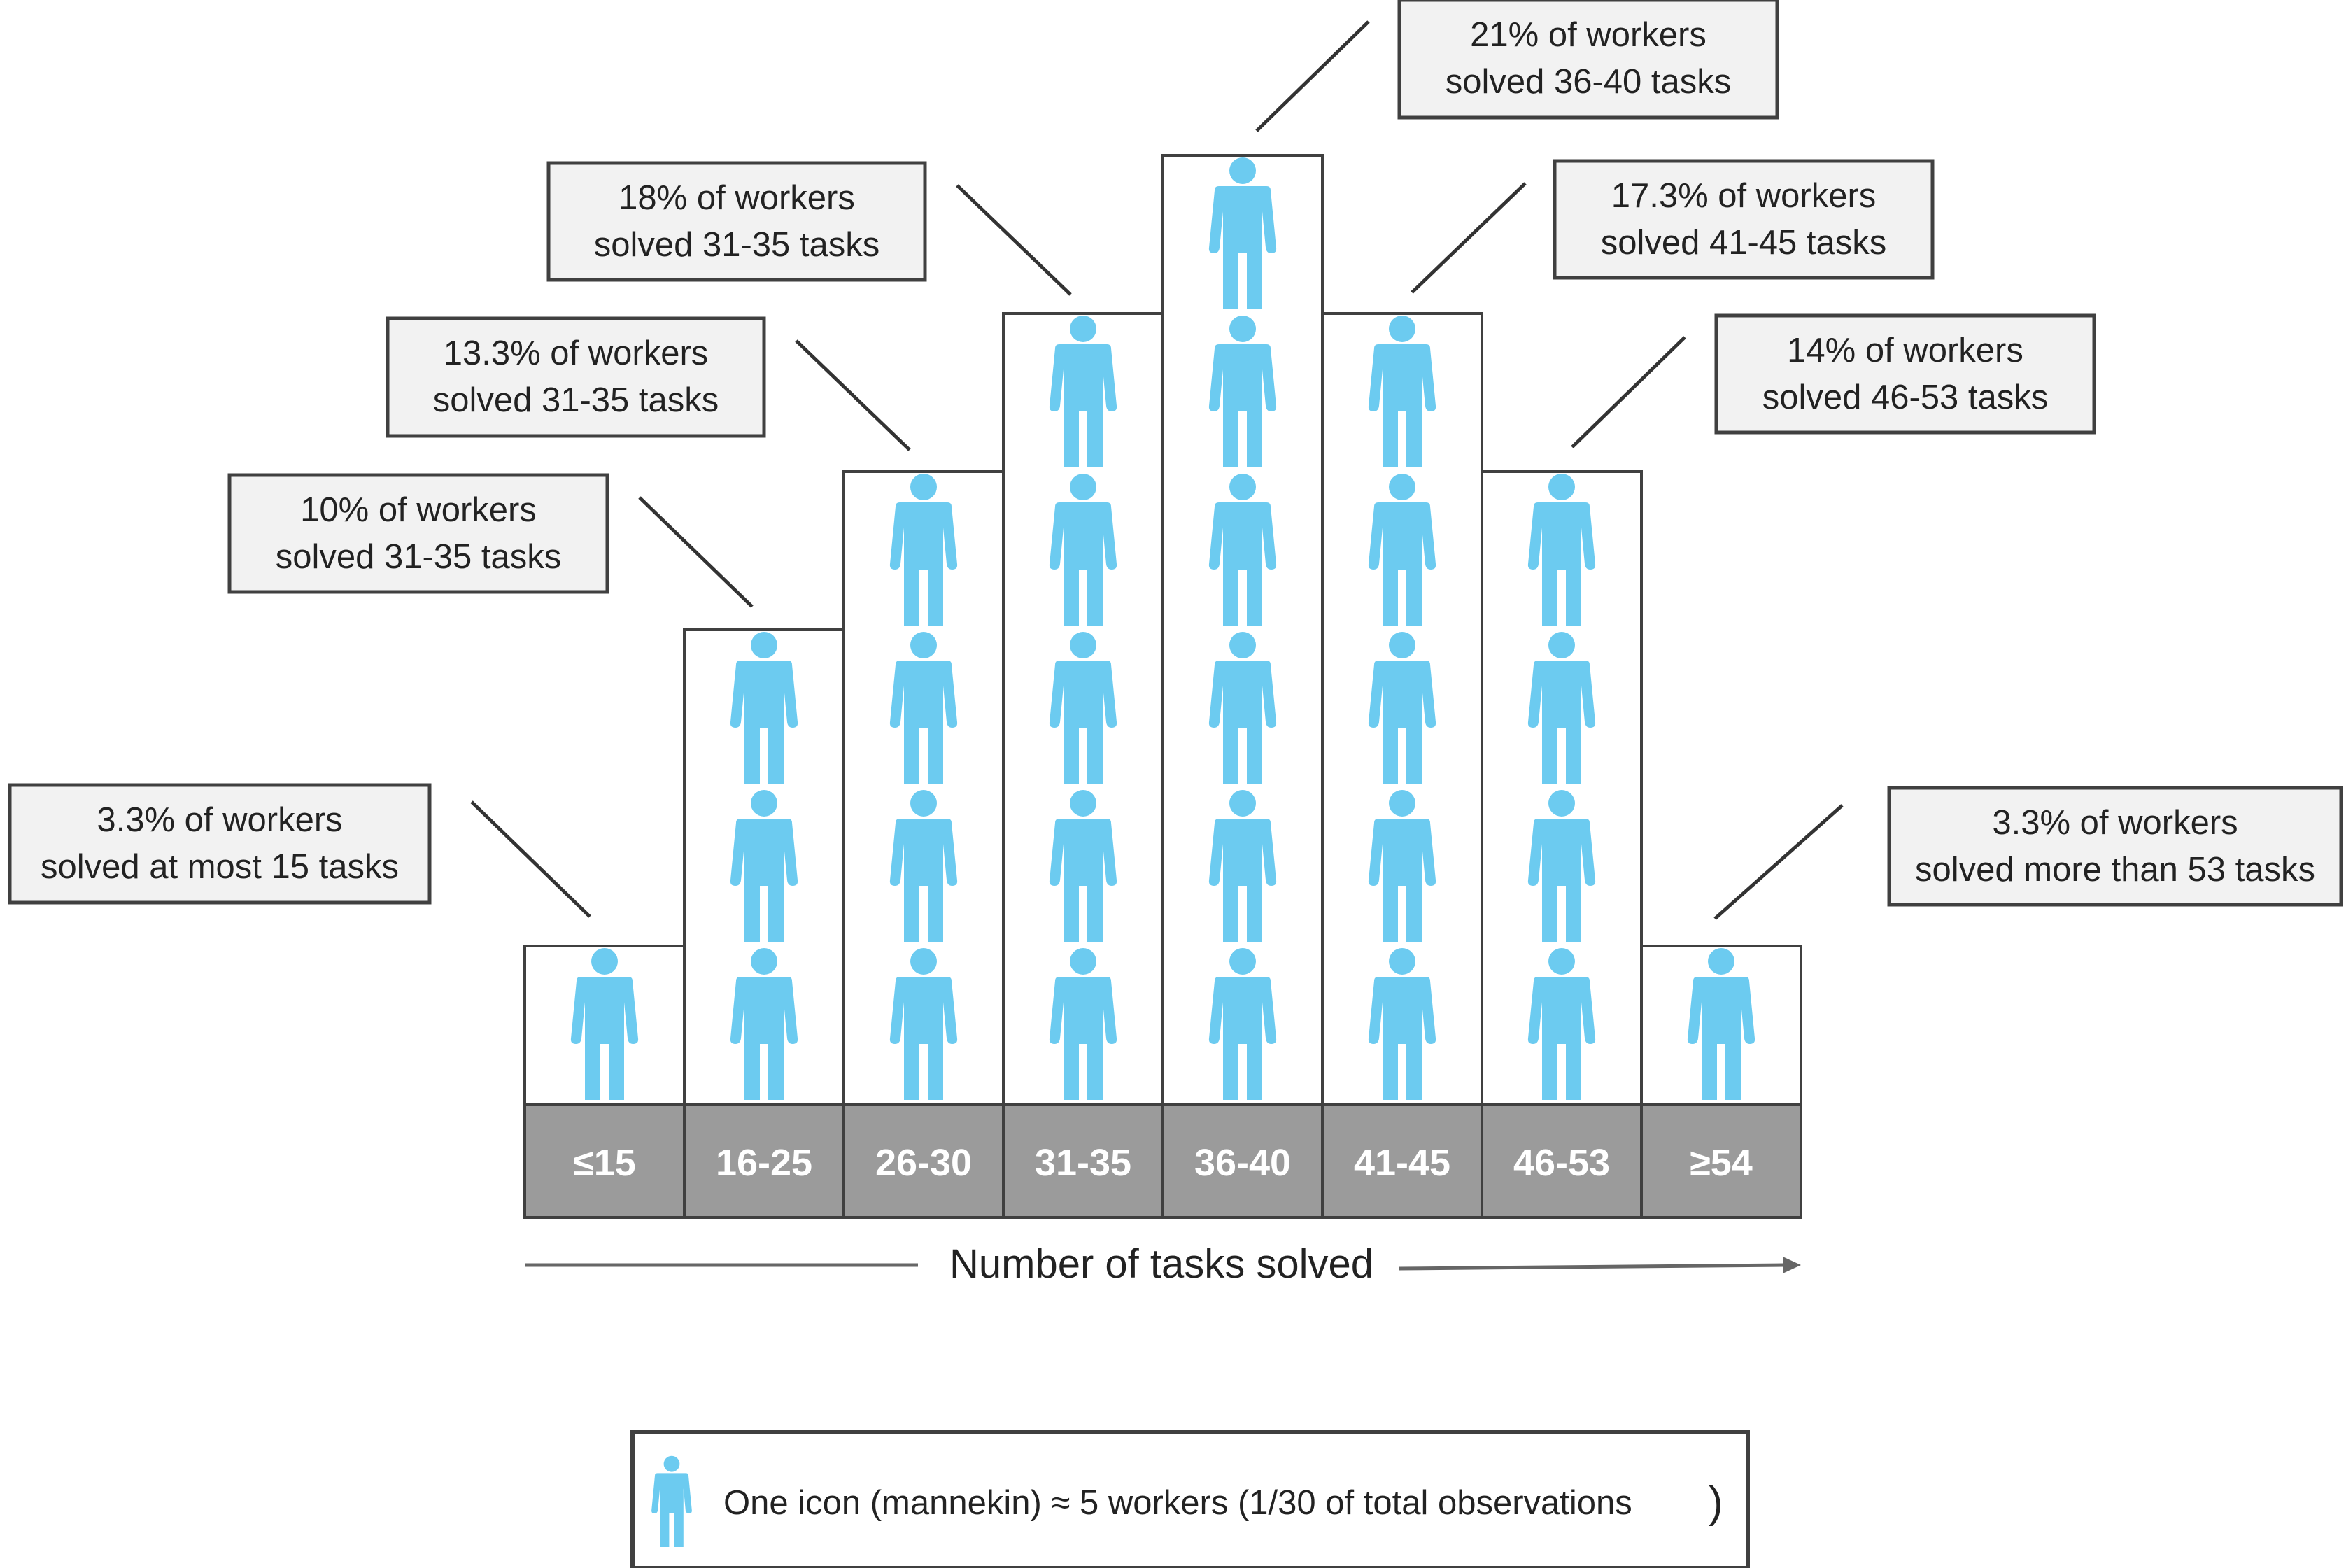  What do you see at coordinates (923, 1163) in the screenshot?
I see `category-label: 26-30` at bounding box center [923, 1163].